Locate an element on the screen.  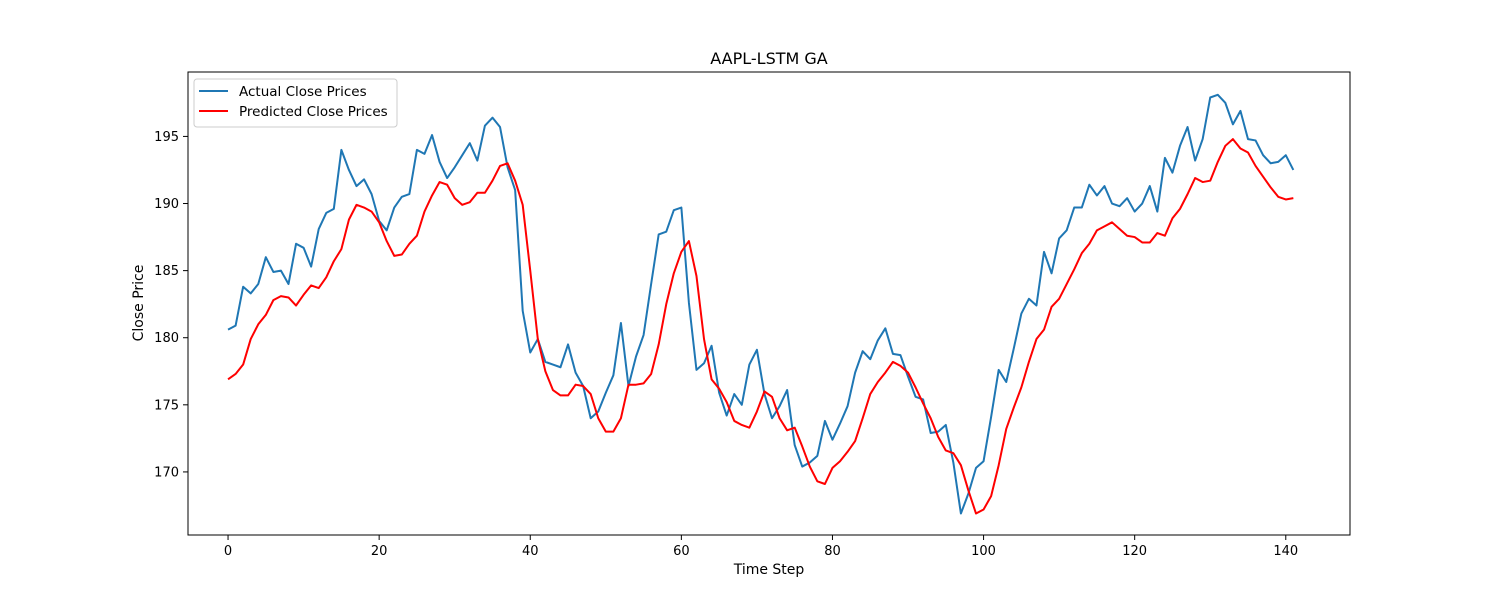
x-tick-label: 20 is located at coordinates (379, 551).